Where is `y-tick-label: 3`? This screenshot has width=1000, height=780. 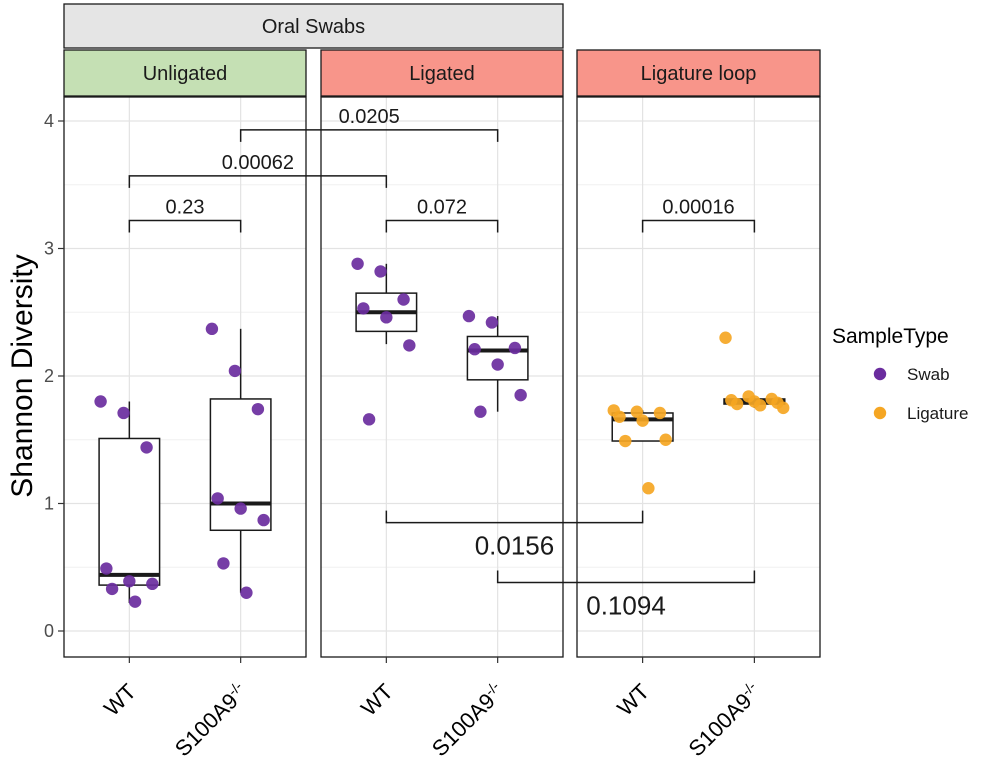 y-tick-label: 3 is located at coordinates (49, 249).